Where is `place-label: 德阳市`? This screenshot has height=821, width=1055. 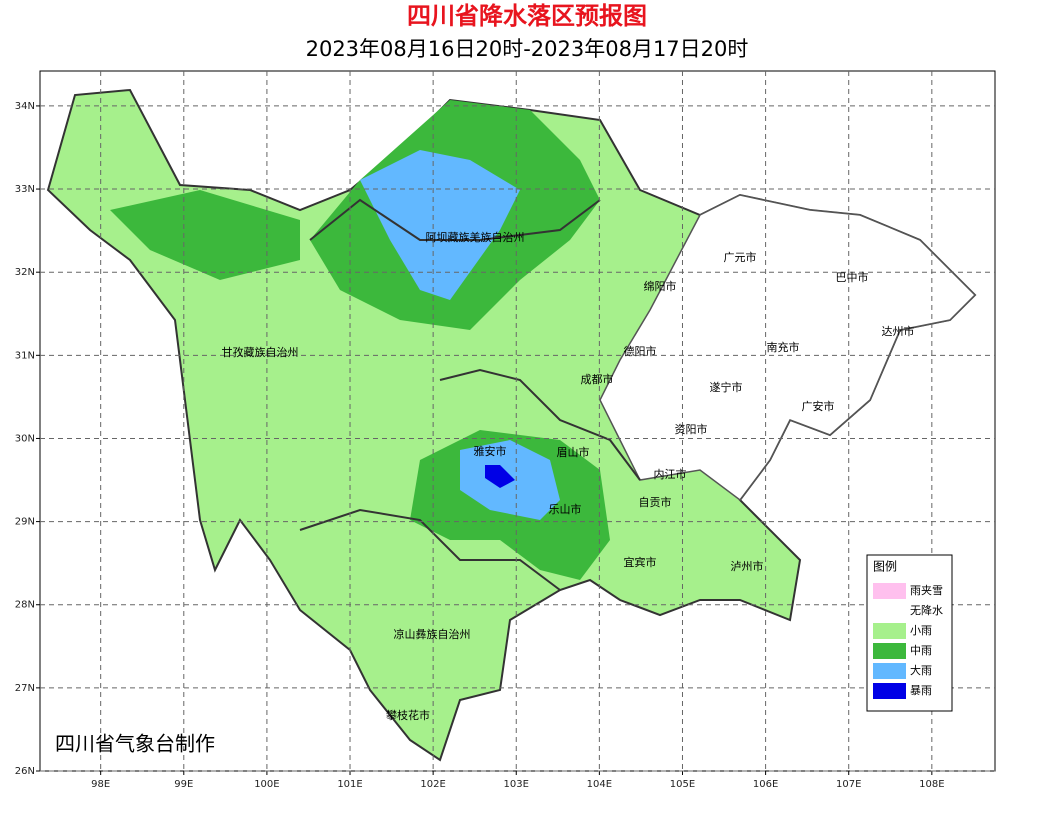
place-label: 德阳市 is located at coordinates (640, 351).